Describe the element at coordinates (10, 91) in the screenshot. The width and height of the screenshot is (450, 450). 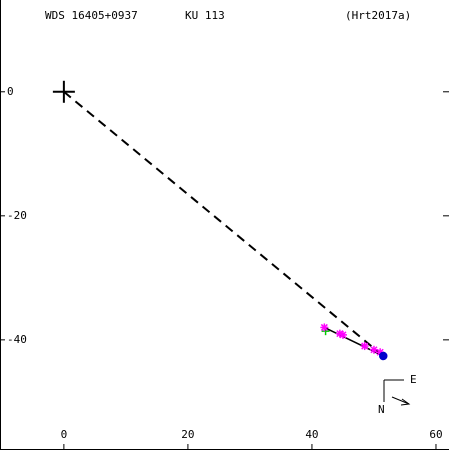
I see `y-tick-label: 0` at that location.